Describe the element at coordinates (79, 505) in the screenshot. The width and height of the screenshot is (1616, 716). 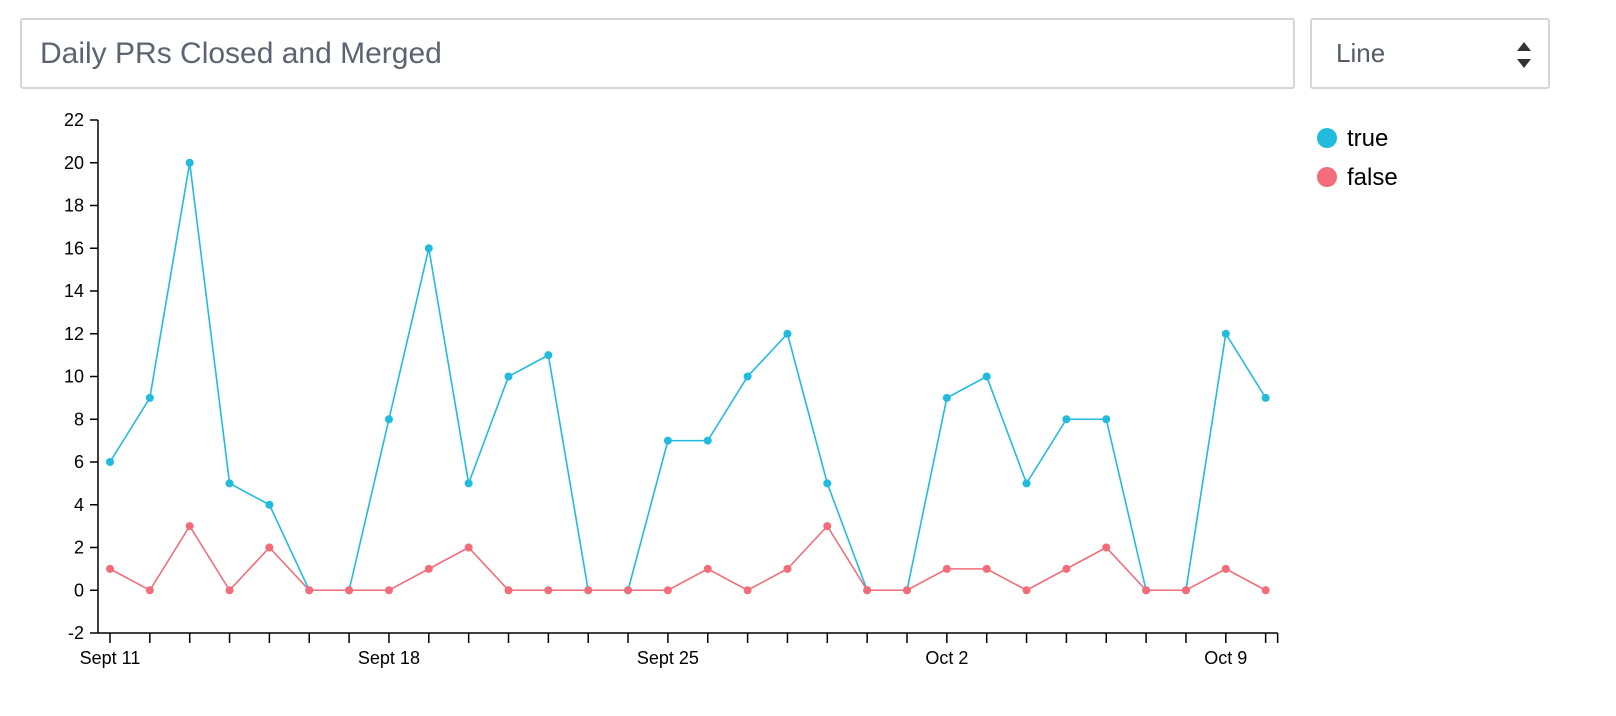
I see `y-tick-label: 4` at that location.